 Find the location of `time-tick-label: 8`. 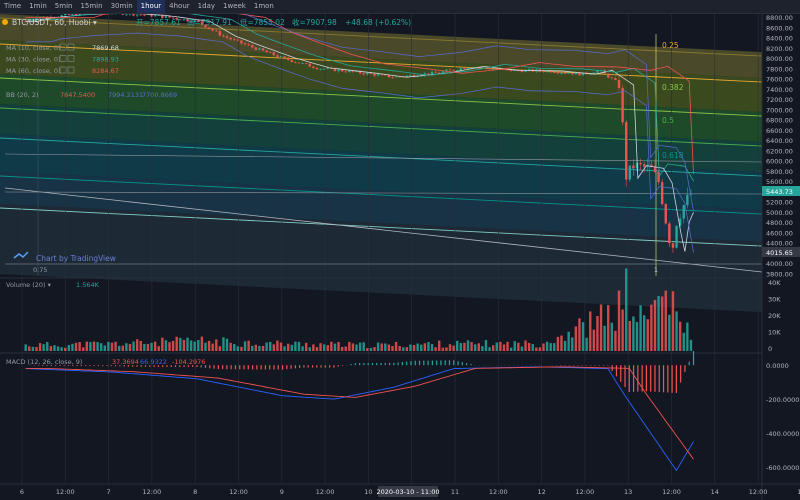

time-tick-label: 8 is located at coordinates (195, 492).